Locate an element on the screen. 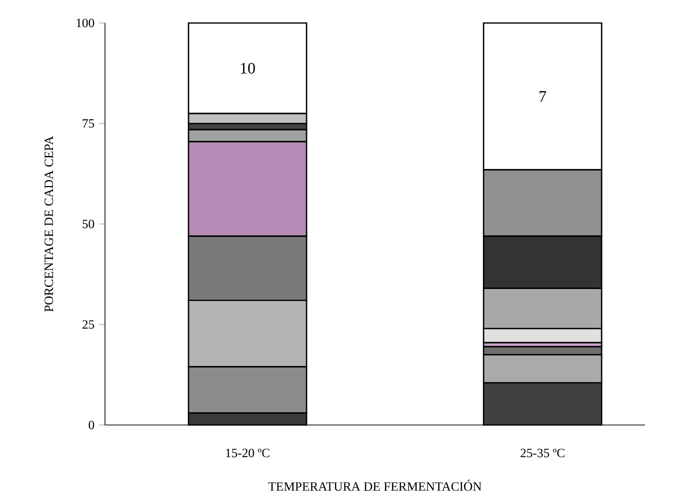 The image size is (687, 504). y-tick-label: 75 is located at coordinates (88, 123).